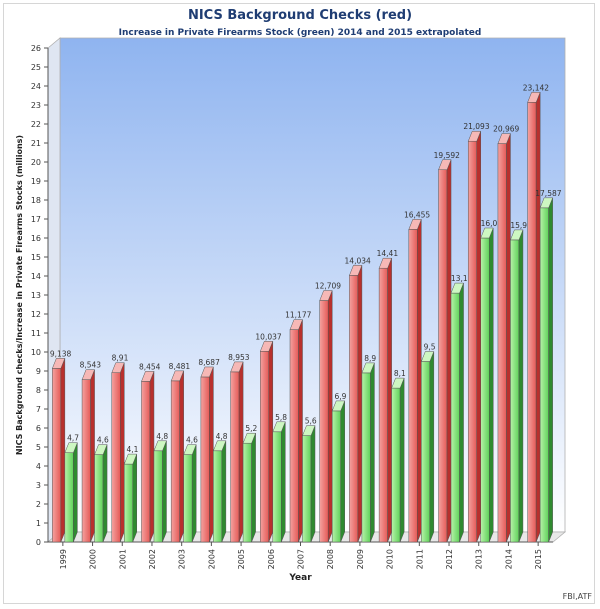 This screenshot has height=609, width=600. I want to click on x-tick-label: 2013, so click(479, 559).